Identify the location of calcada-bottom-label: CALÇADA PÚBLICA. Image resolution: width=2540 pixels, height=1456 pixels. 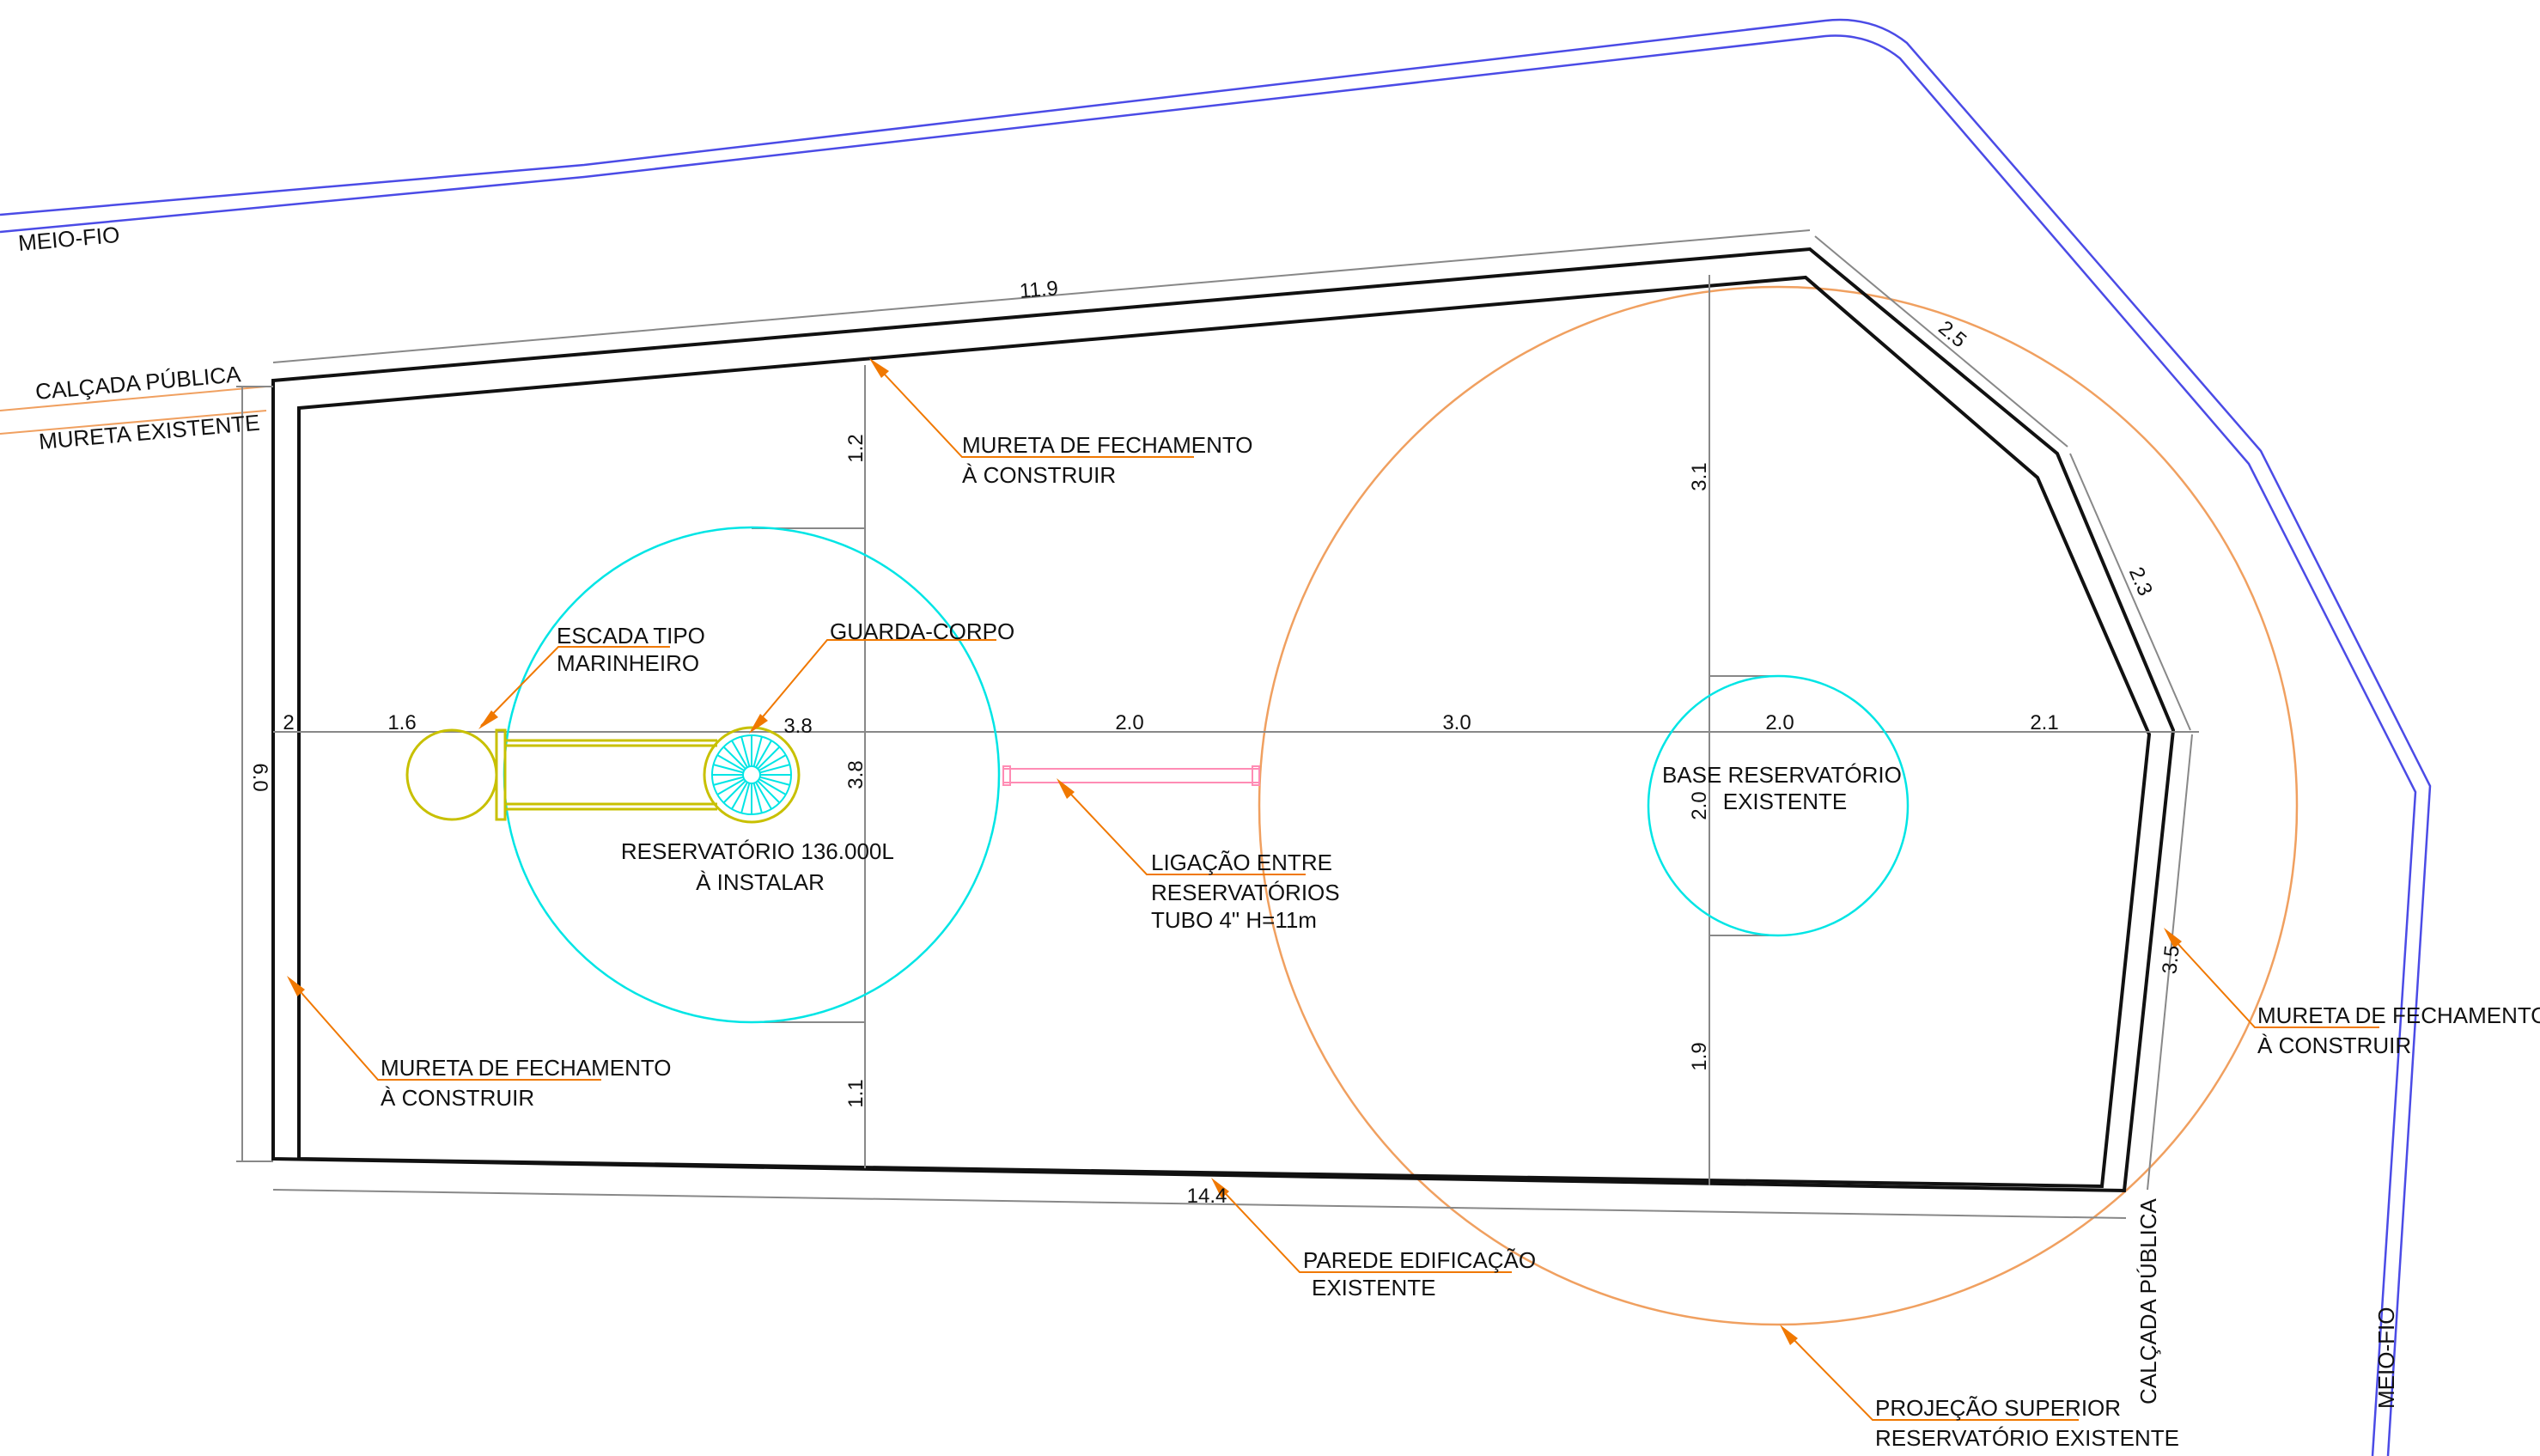
(2148, 1300).